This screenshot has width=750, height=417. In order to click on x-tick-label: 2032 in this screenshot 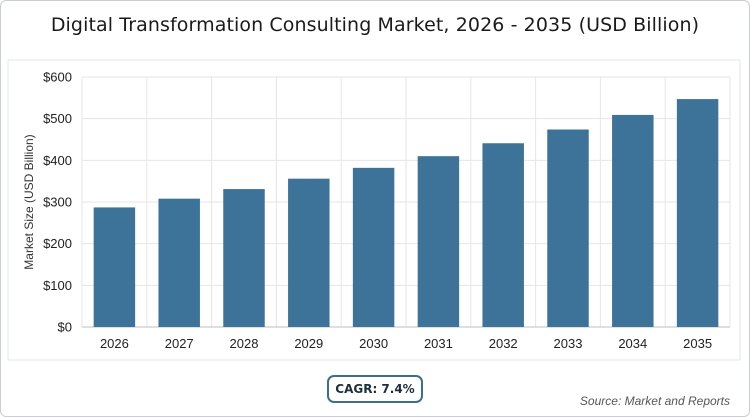, I will do `click(503, 343)`.